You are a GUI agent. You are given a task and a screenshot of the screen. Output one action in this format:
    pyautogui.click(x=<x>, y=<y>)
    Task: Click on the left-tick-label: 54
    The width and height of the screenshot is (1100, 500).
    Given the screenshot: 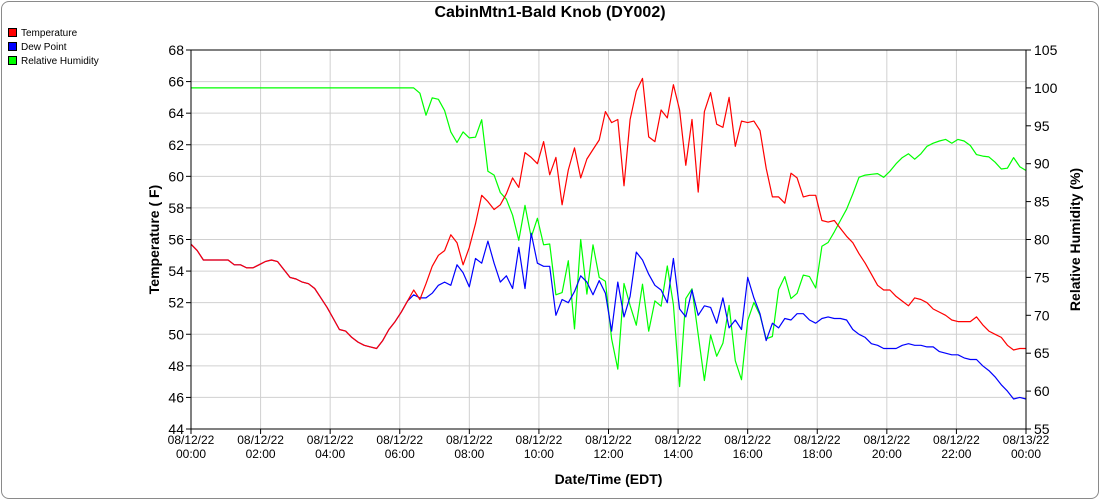 What is the action you would take?
    pyautogui.click(x=176, y=271)
    